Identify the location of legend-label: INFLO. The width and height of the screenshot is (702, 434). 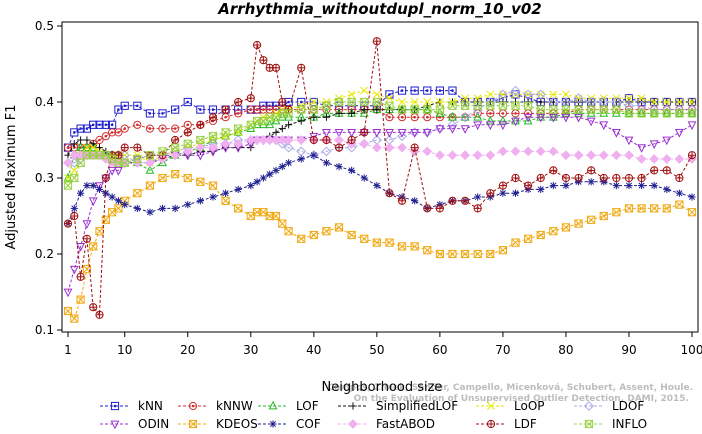
(629, 424).